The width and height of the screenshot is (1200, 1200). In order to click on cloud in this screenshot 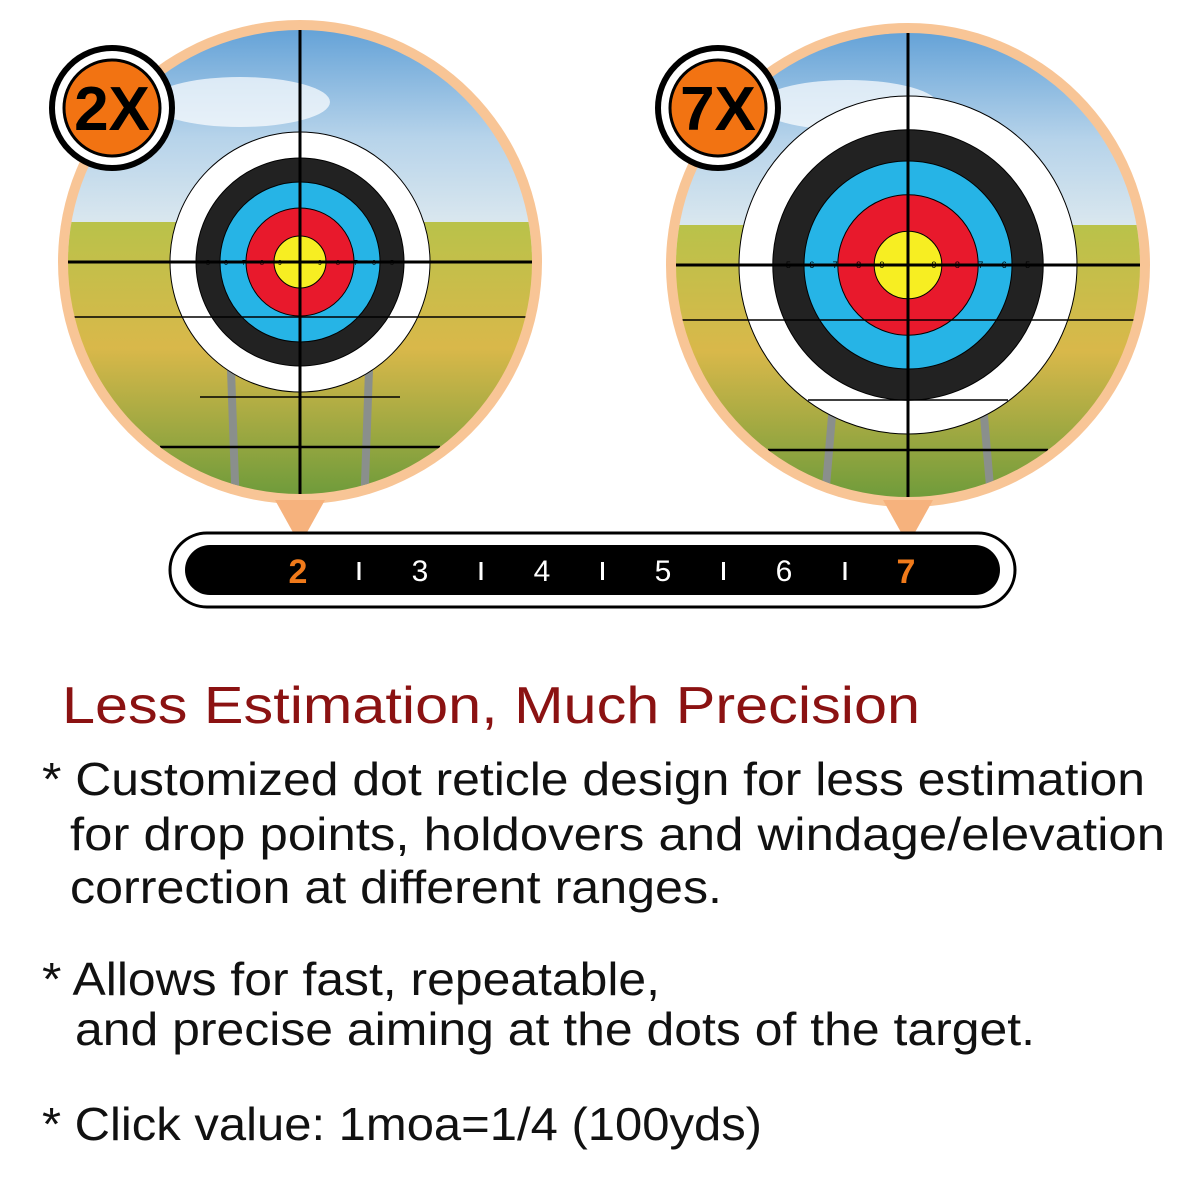, I will do `click(240, 102)`.